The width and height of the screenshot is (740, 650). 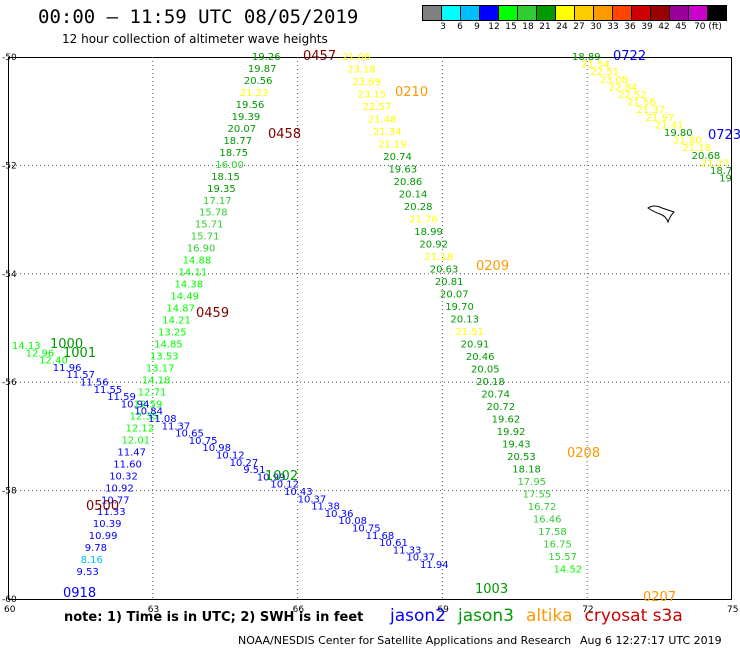 What do you see at coordinates (574, 13) in the screenshot?
I see `color-scale-bar` at bounding box center [574, 13].